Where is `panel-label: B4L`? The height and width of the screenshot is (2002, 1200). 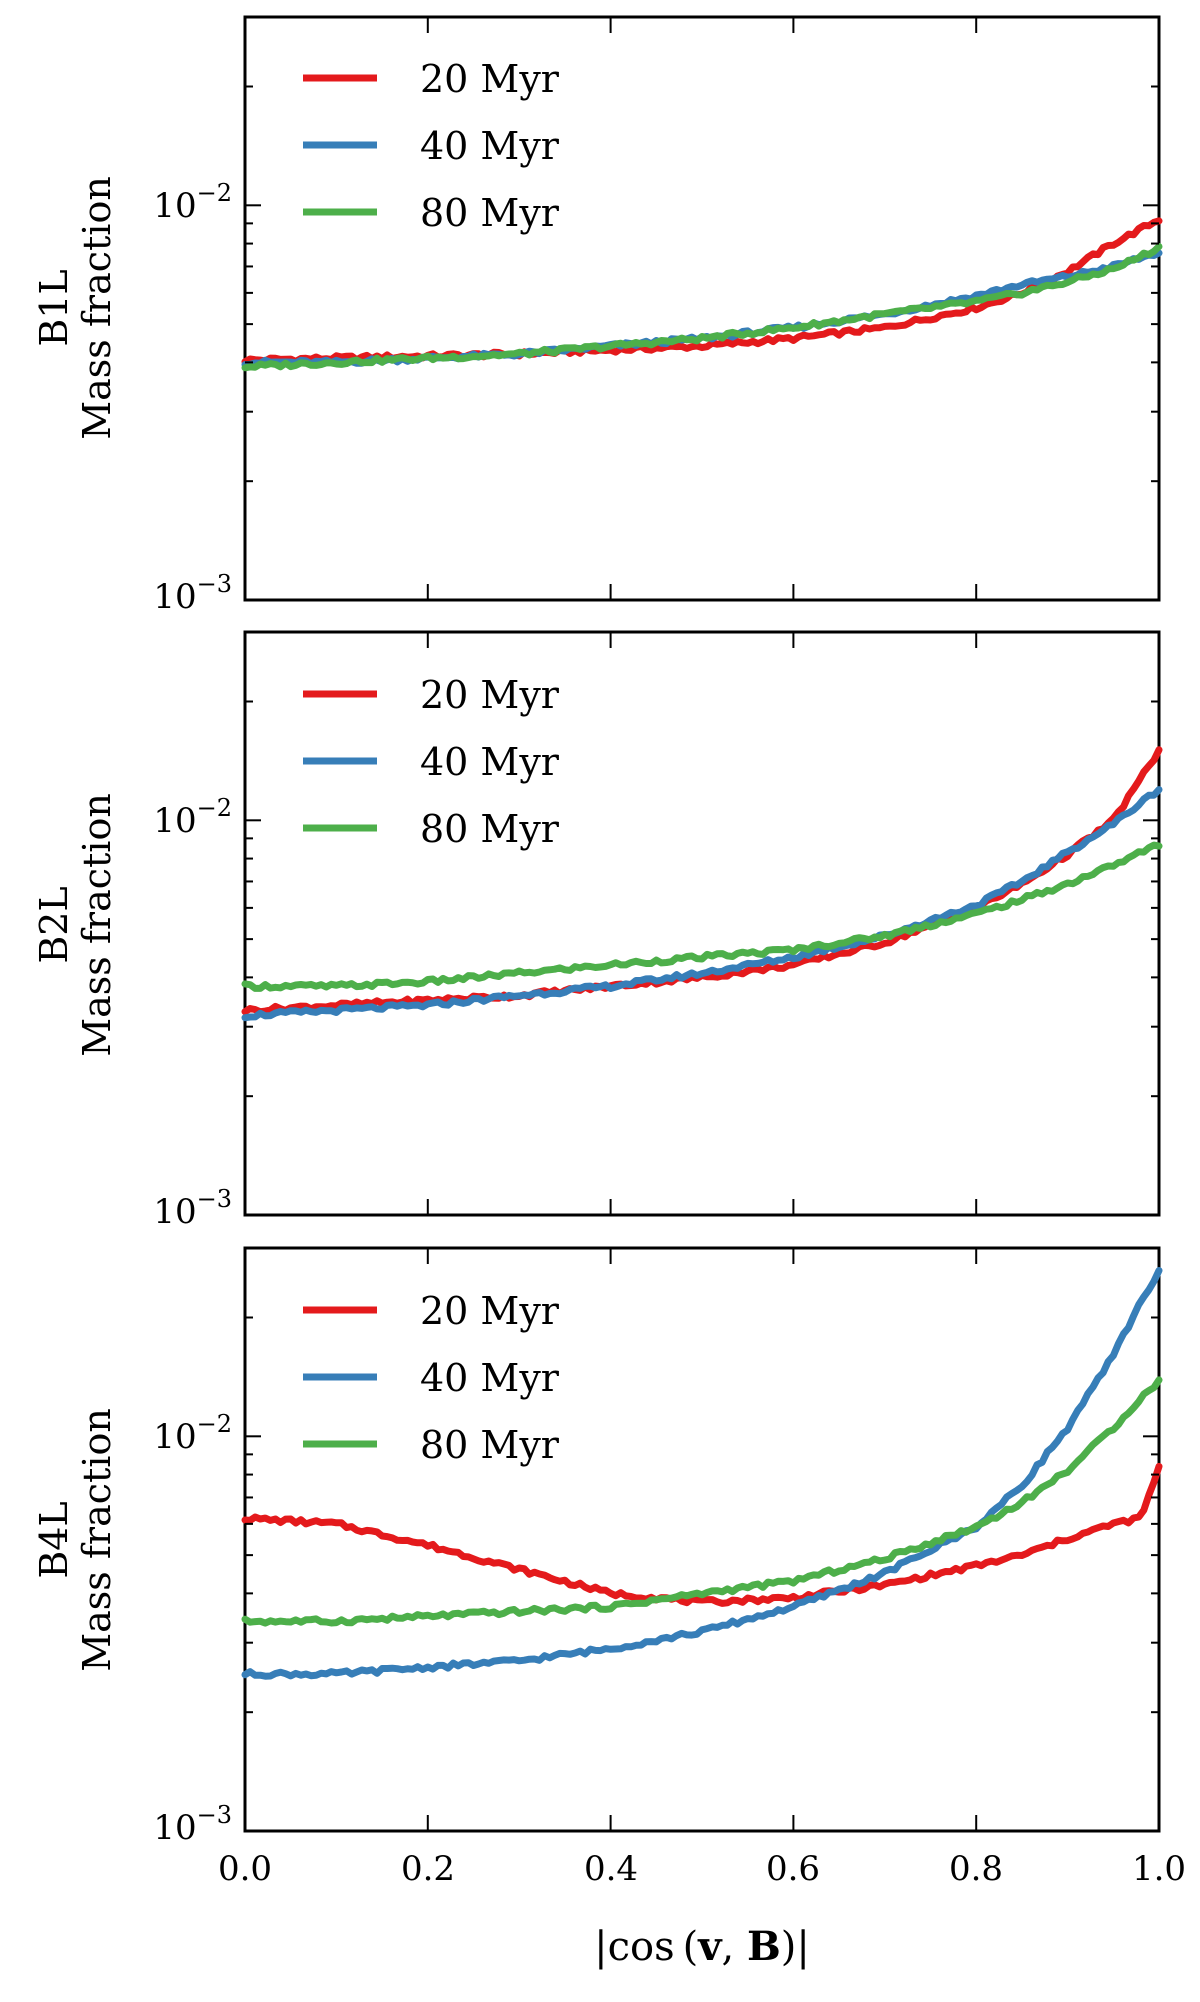 panel-label: B4L is located at coordinates (54, 1539).